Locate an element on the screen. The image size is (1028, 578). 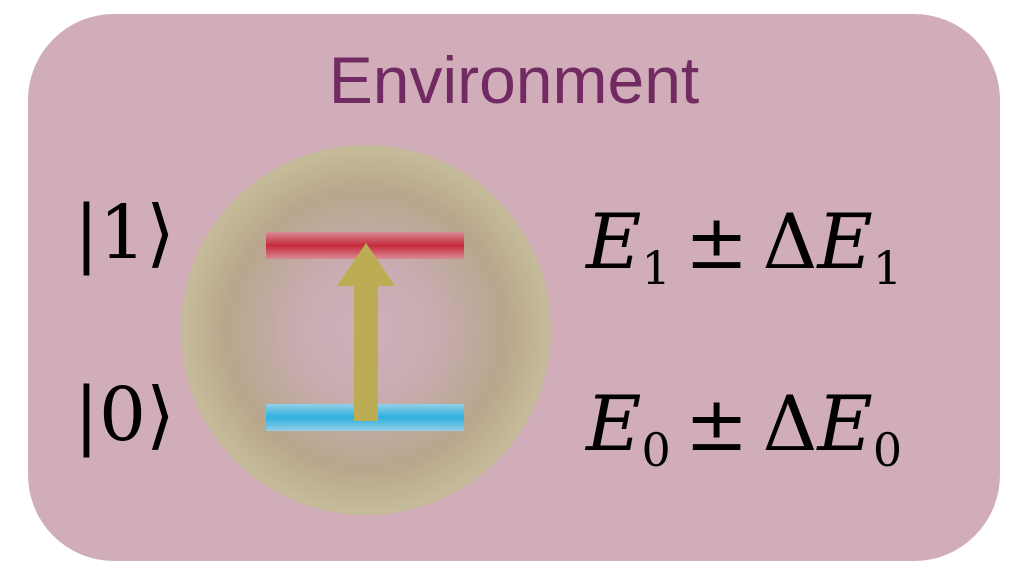
ket-zero-number: 0 is located at coordinates (122, 415).